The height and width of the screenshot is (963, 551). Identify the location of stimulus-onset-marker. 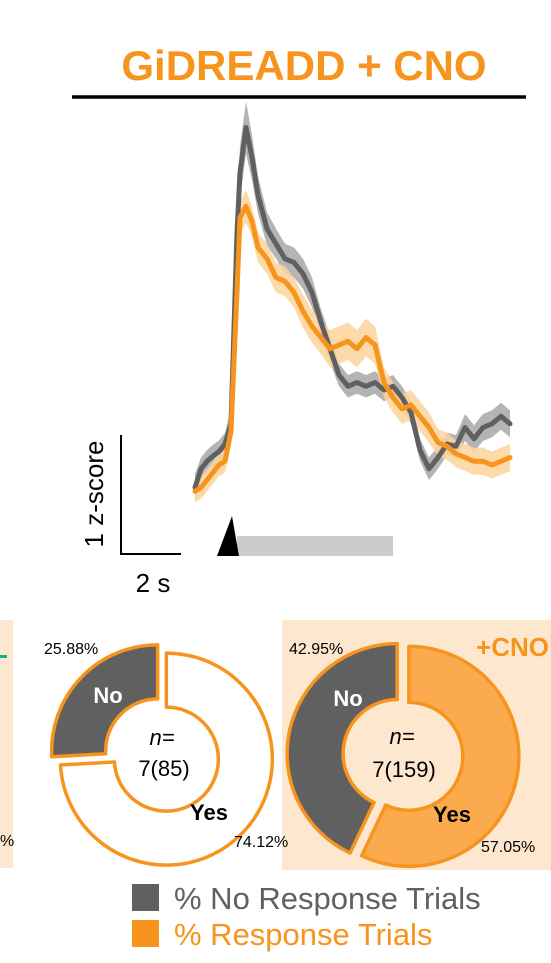
(228, 536).